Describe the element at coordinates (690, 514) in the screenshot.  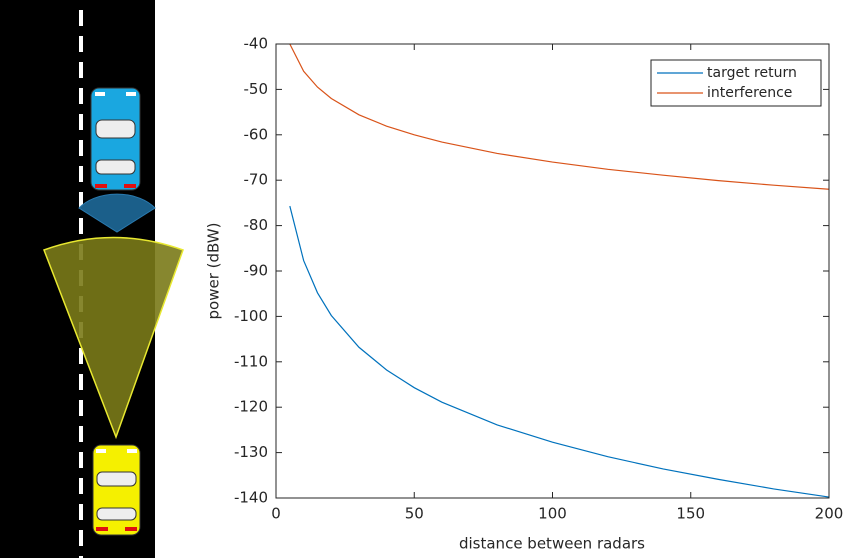
I see `x-tick-label: 150` at that location.